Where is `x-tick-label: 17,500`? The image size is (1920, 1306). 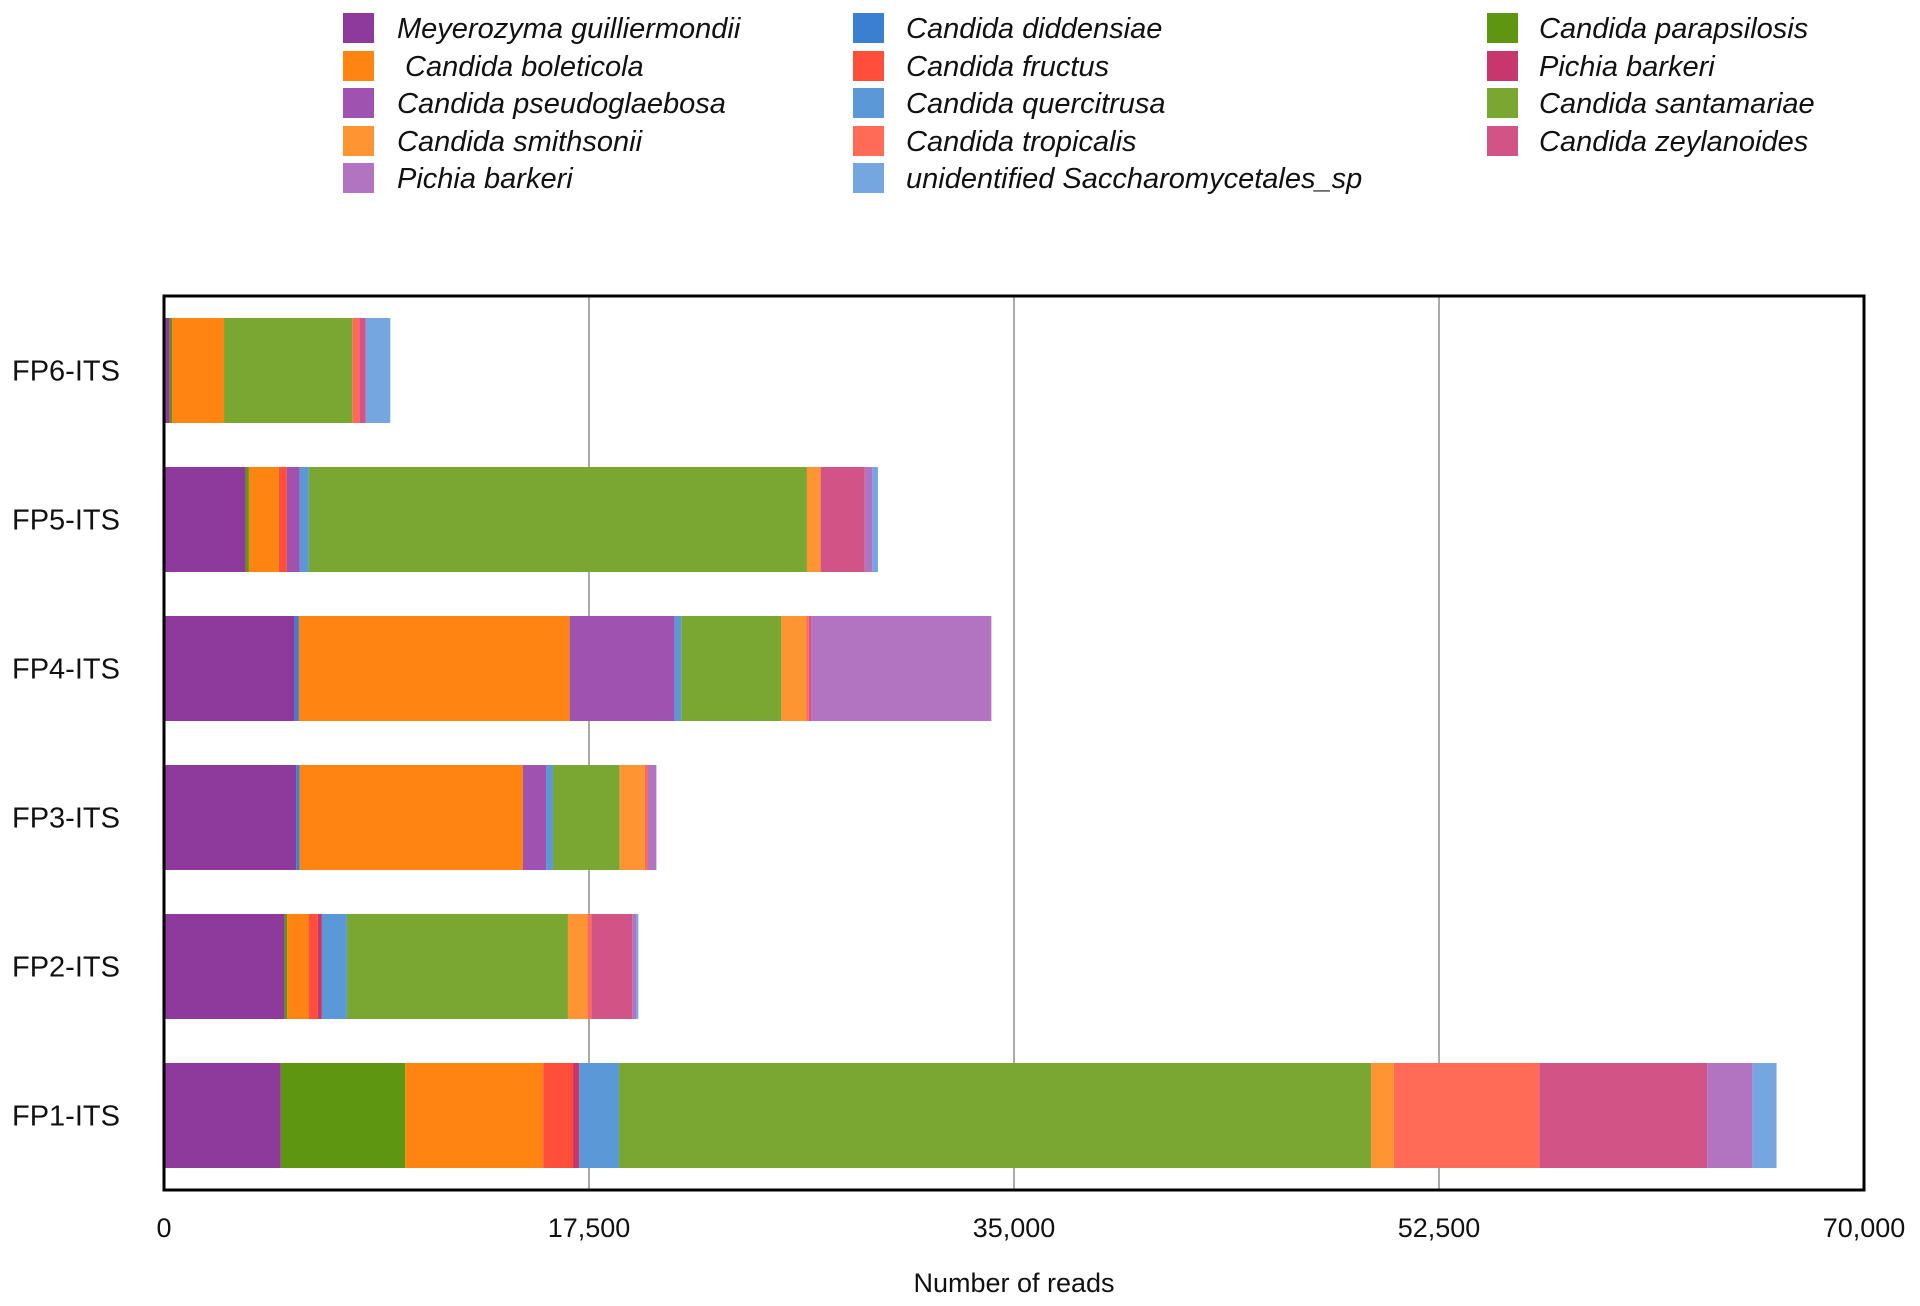 x-tick-label: 17,500 is located at coordinates (589, 1228).